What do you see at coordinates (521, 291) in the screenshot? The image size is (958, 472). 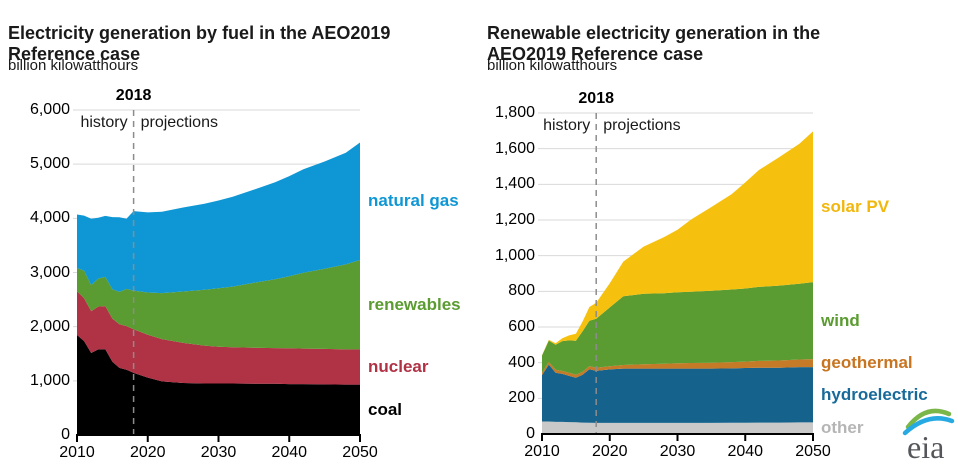 I see `y-axis-label: 800` at bounding box center [521, 291].